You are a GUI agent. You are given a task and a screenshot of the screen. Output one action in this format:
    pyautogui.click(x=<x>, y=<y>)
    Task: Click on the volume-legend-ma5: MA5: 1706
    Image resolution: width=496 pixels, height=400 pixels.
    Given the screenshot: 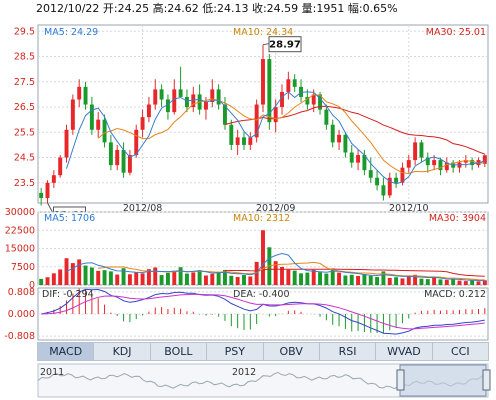 What is the action you would take?
    pyautogui.click(x=69, y=218)
    